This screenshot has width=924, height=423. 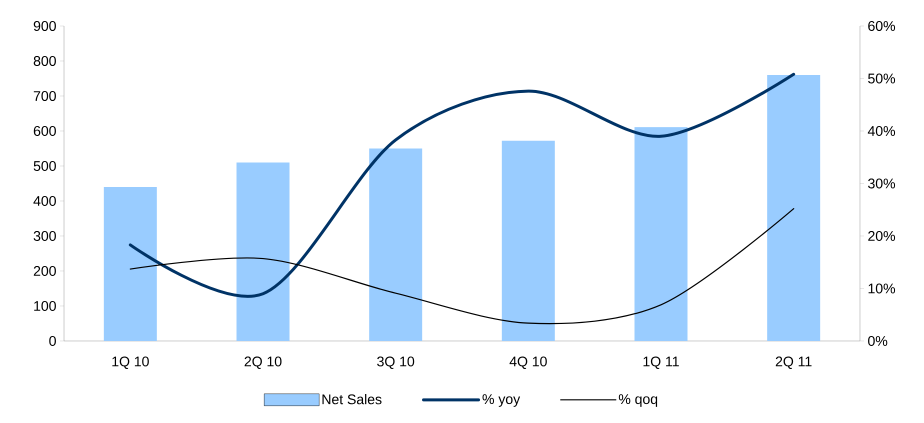 What do you see at coordinates (501, 400) in the screenshot?
I see `legend-label: % yoy` at bounding box center [501, 400].